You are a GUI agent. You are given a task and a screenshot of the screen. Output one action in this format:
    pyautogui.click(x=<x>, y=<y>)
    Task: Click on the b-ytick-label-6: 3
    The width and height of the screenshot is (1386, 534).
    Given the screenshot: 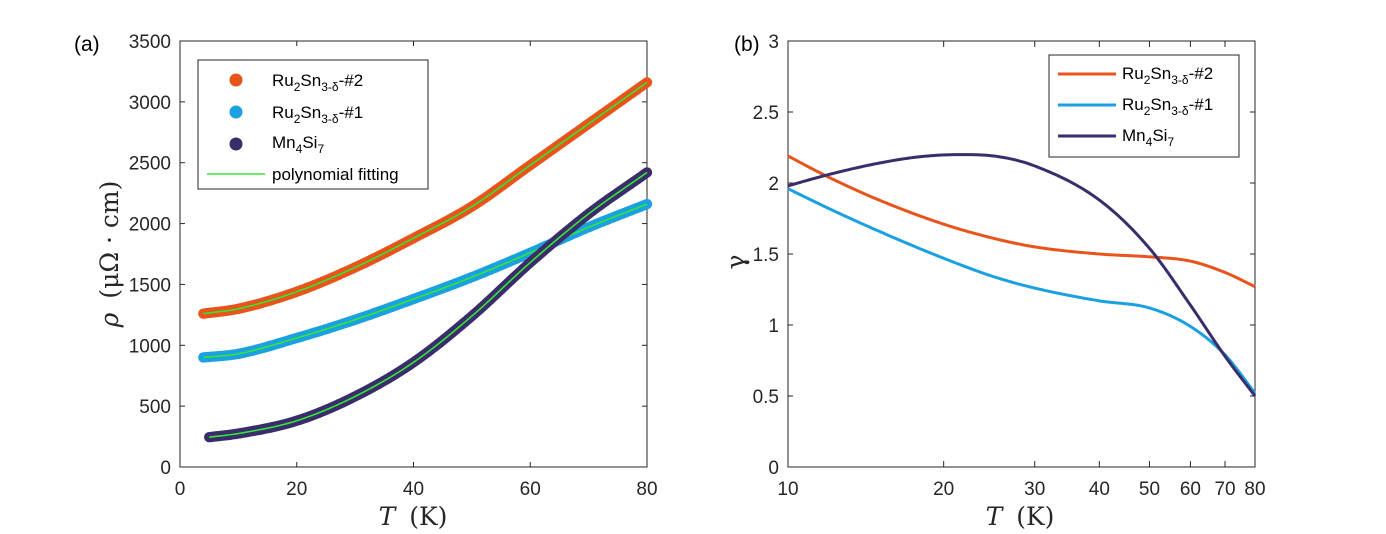 What is the action you would take?
    pyautogui.click(x=773, y=42)
    